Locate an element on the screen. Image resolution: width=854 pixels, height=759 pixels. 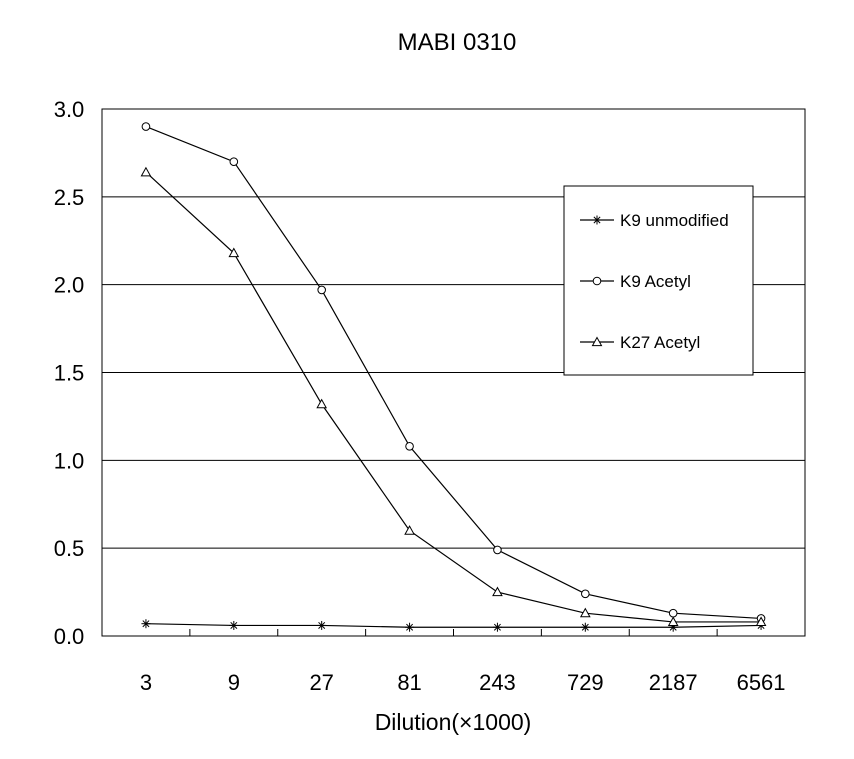
y-tick-label: 2.5 is located at coordinates (69, 197).